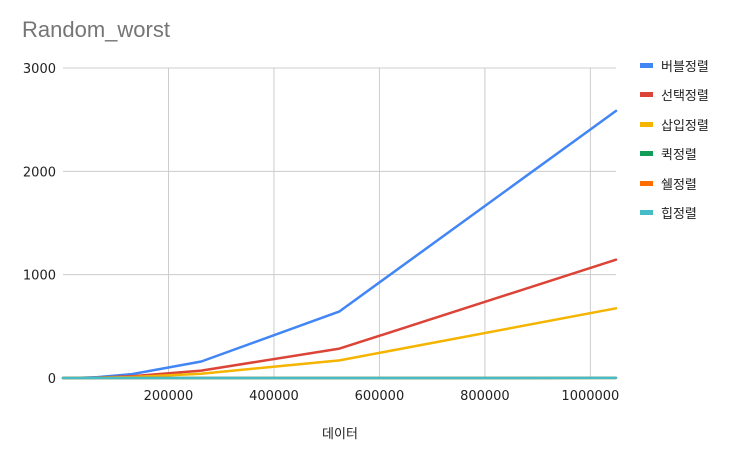 This screenshot has height=462, width=750. I want to click on y-tick-label: 3000, so click(39, 69).